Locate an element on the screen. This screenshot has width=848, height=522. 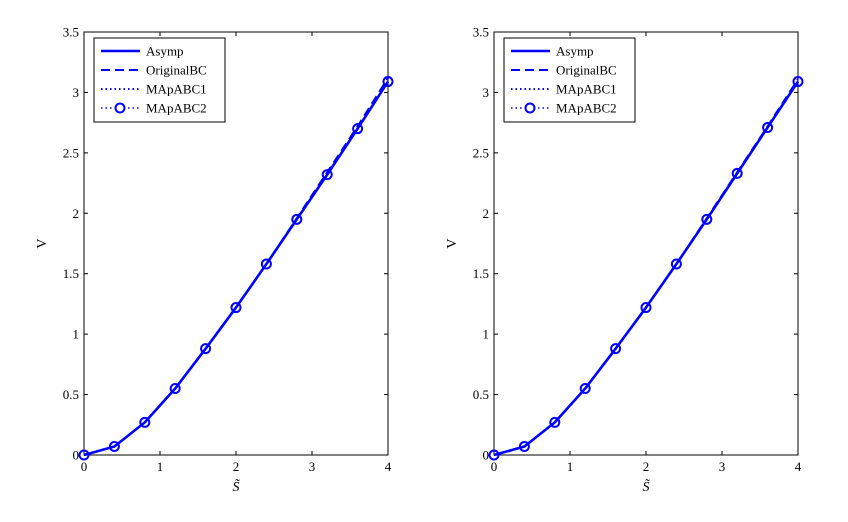
panel-1-y-axis-label: V is located at coordinates (452, 243).